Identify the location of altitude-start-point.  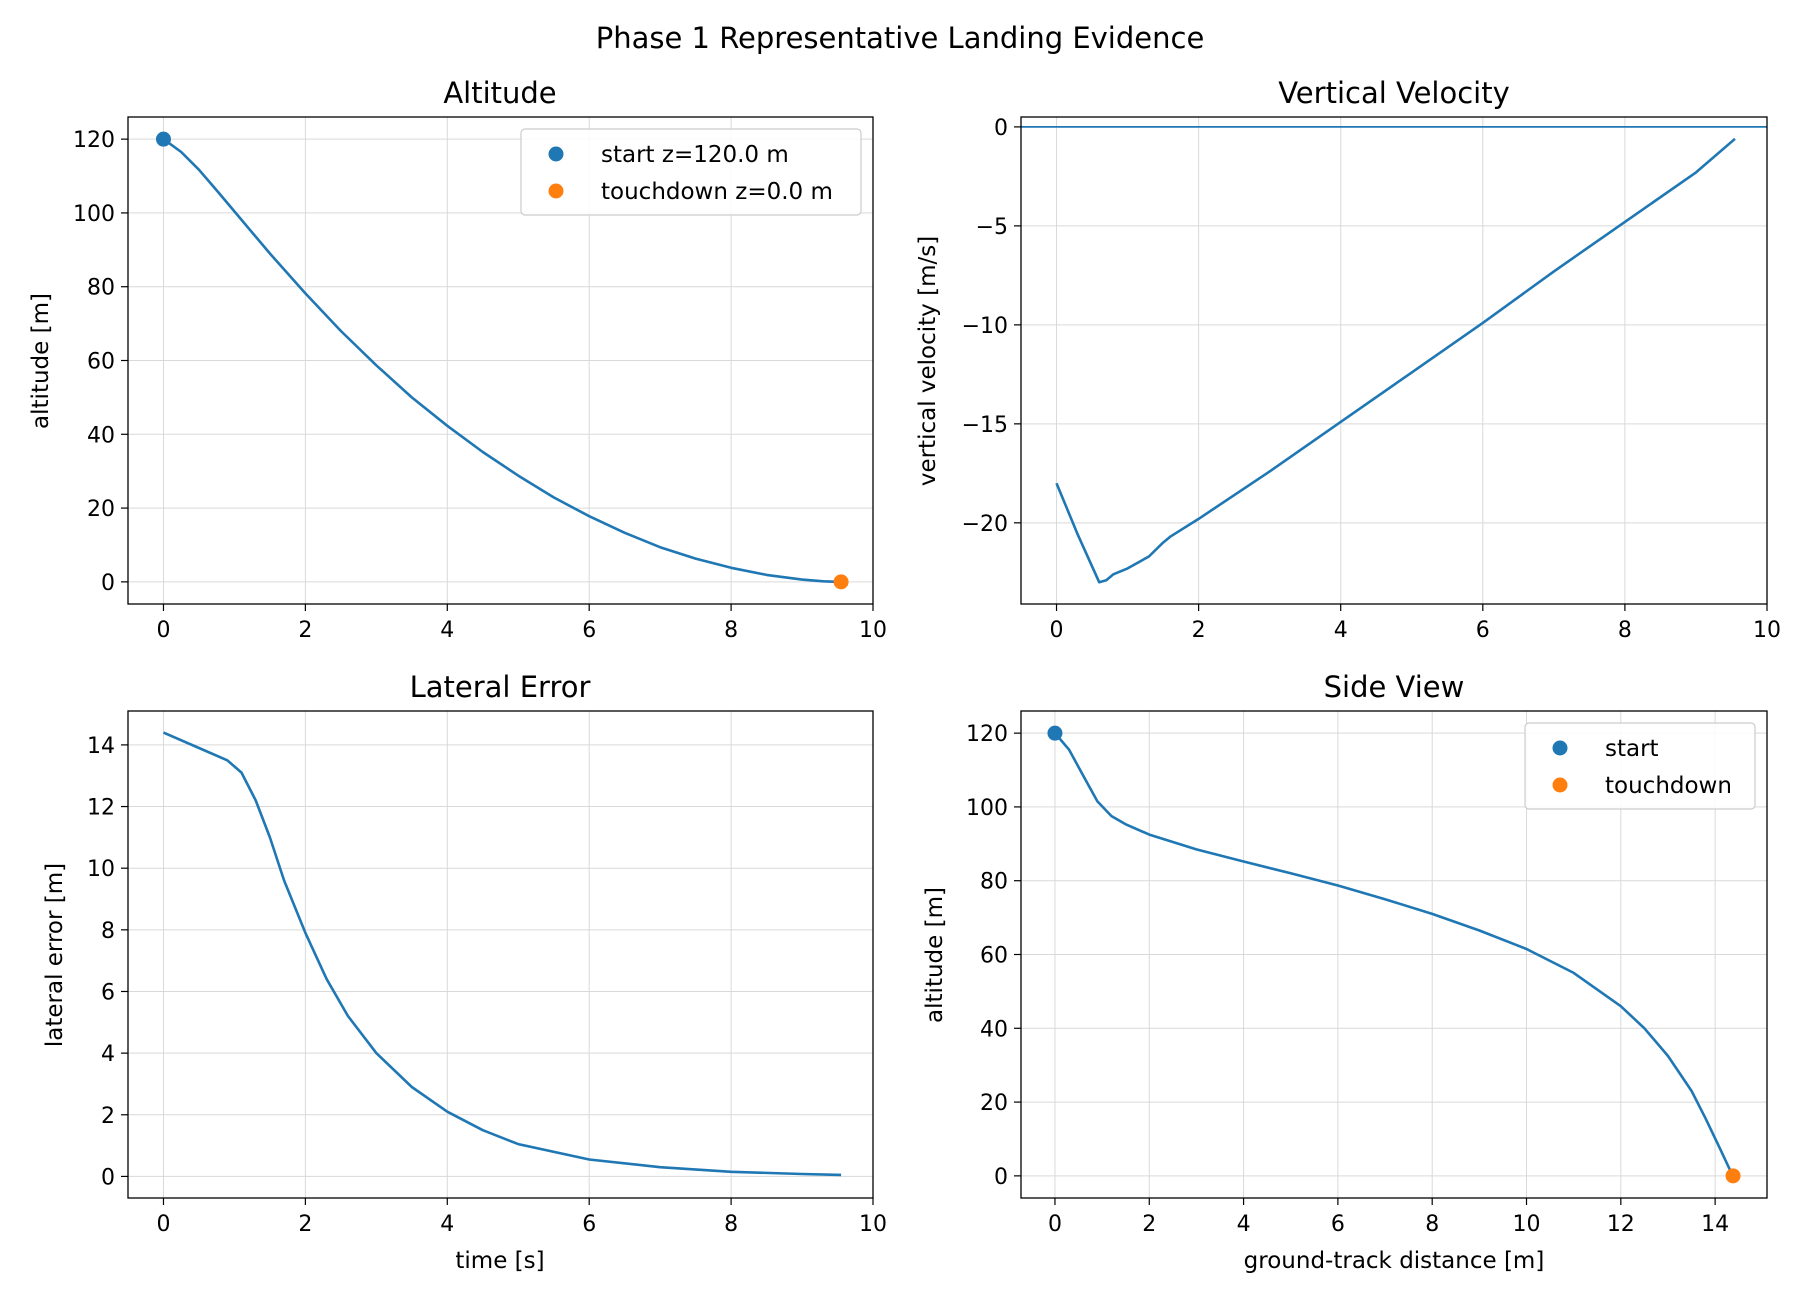
(163, 139).